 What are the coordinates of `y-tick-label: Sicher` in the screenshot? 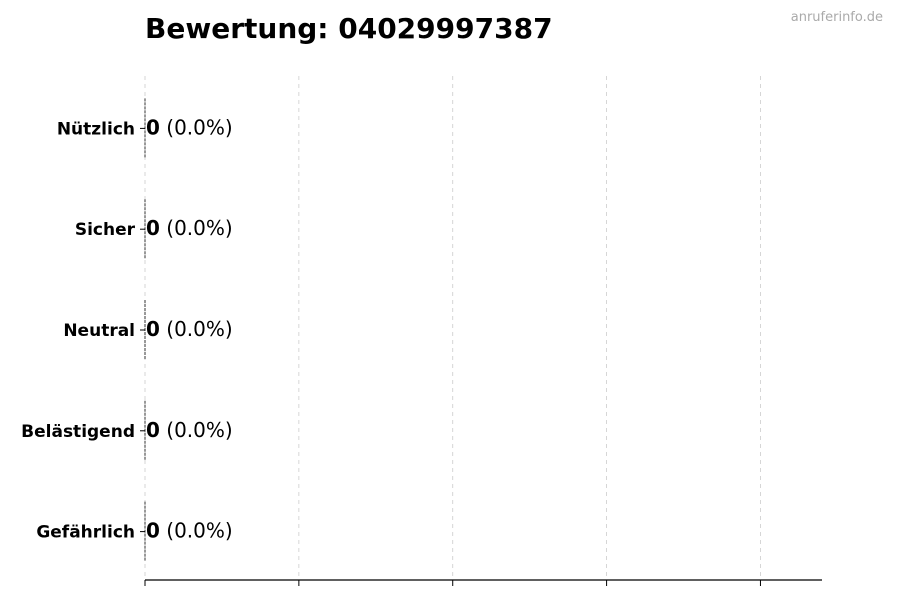 It's located at (105, 230).